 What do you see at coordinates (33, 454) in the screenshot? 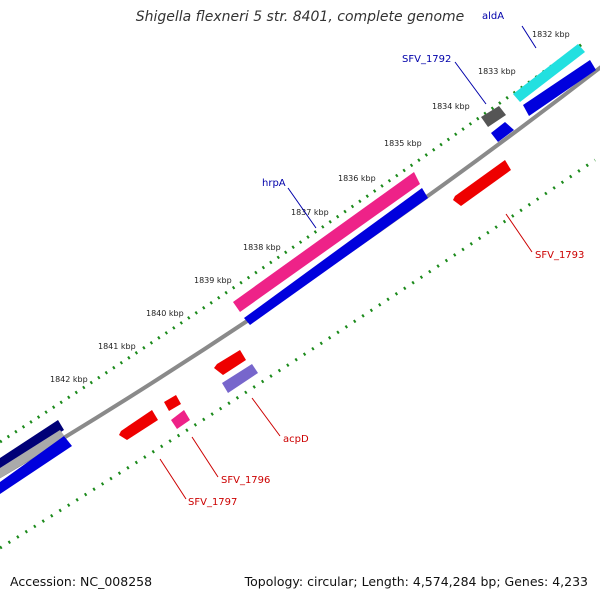
I see `gene-left-gray` at bounding box center [33, 454].